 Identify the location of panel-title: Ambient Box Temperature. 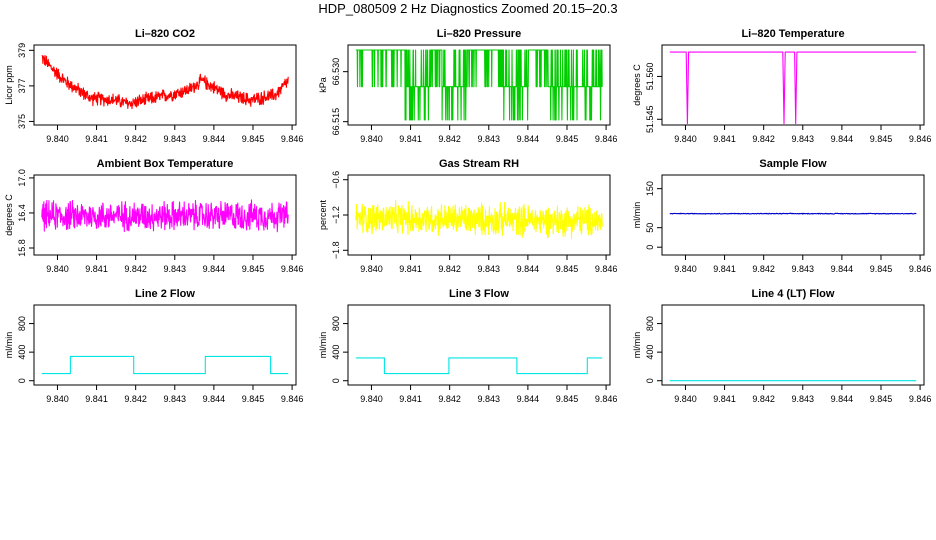
(165, 164).